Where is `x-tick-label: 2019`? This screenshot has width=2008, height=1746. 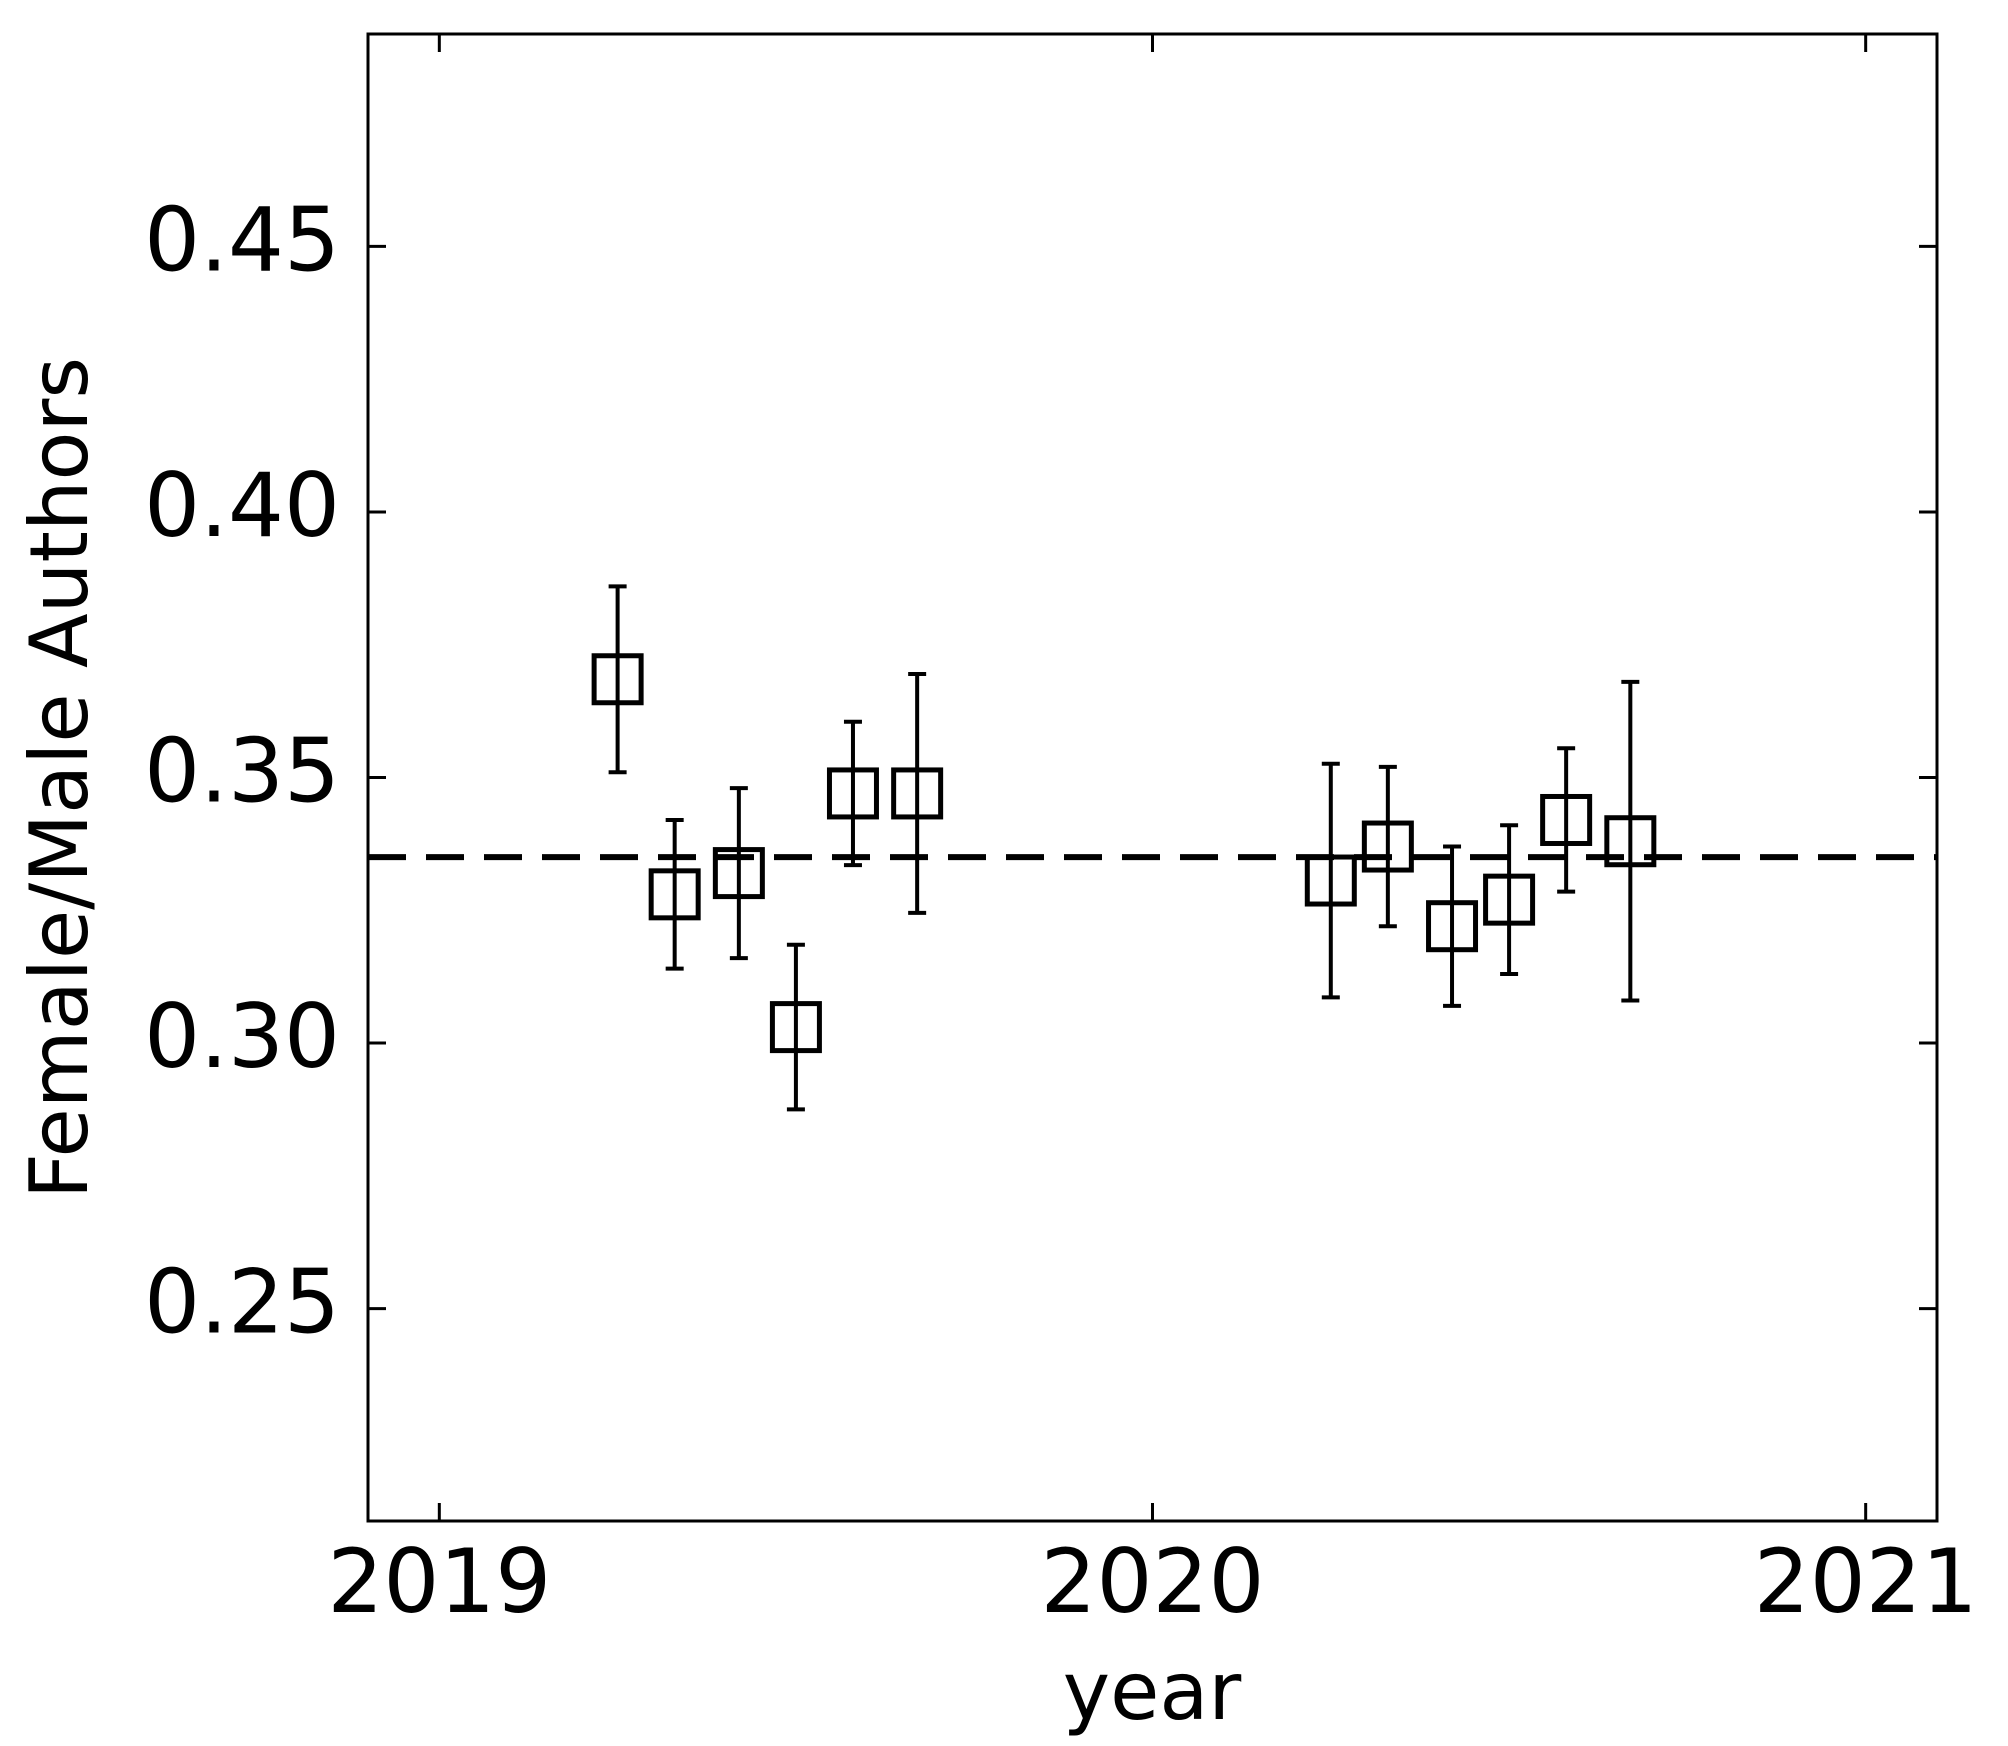
x-tick-label: 2019 is located at coordinates (439, 1581).